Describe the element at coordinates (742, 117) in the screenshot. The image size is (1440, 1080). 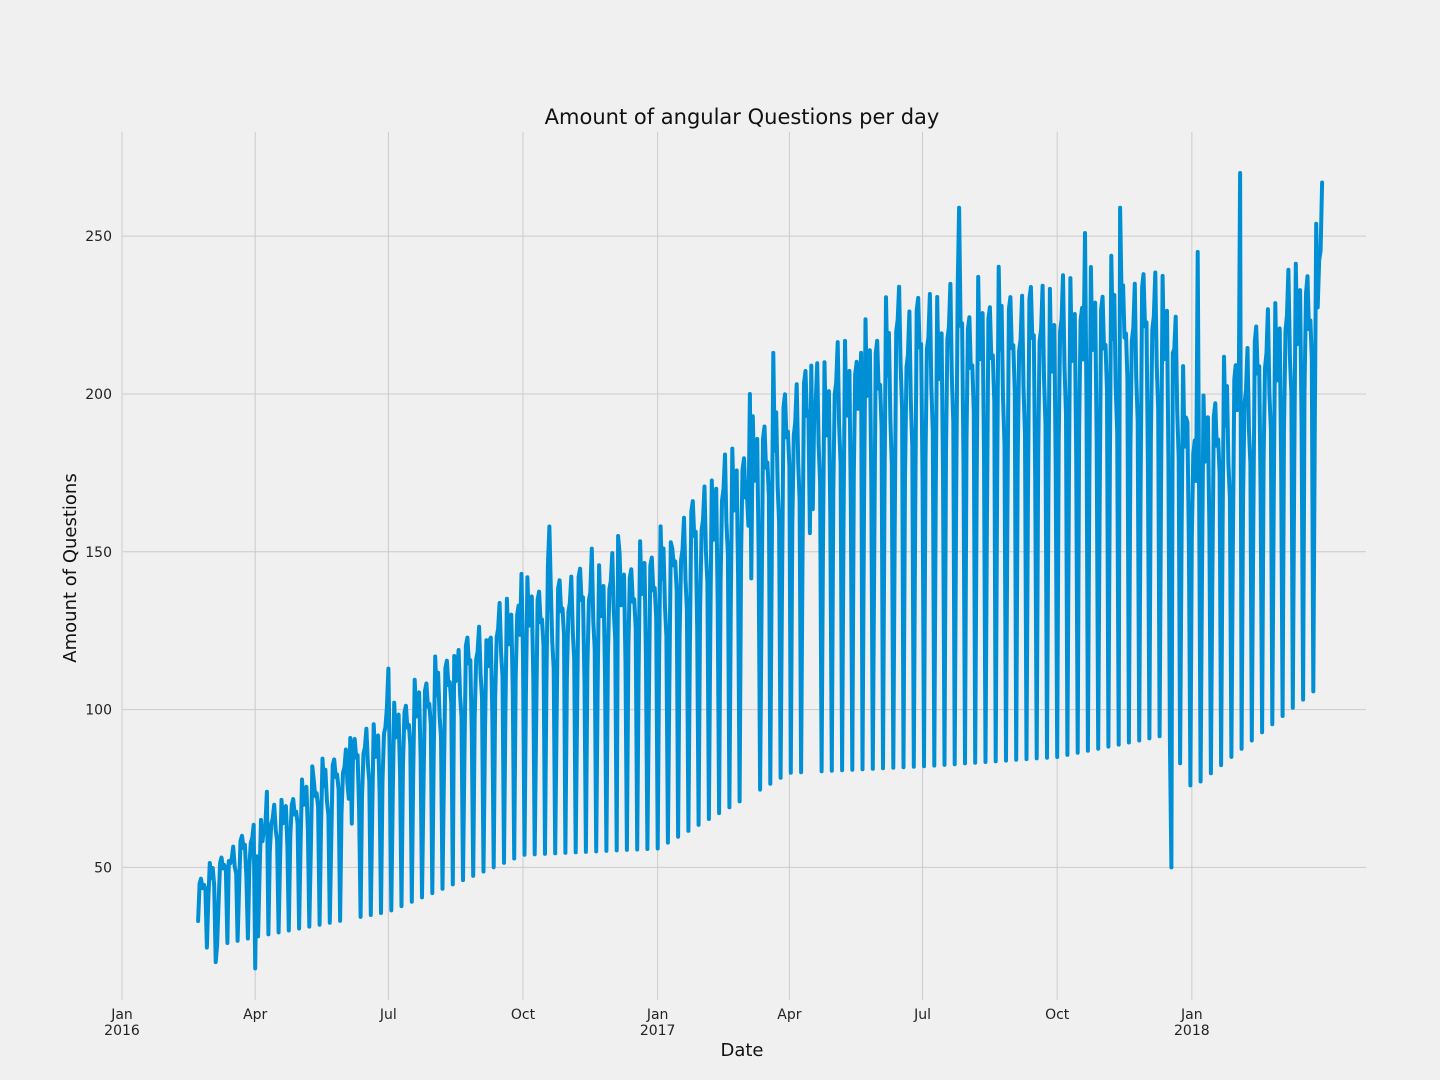
I see `chart-title: Amount of angular Questions per day` at that location.